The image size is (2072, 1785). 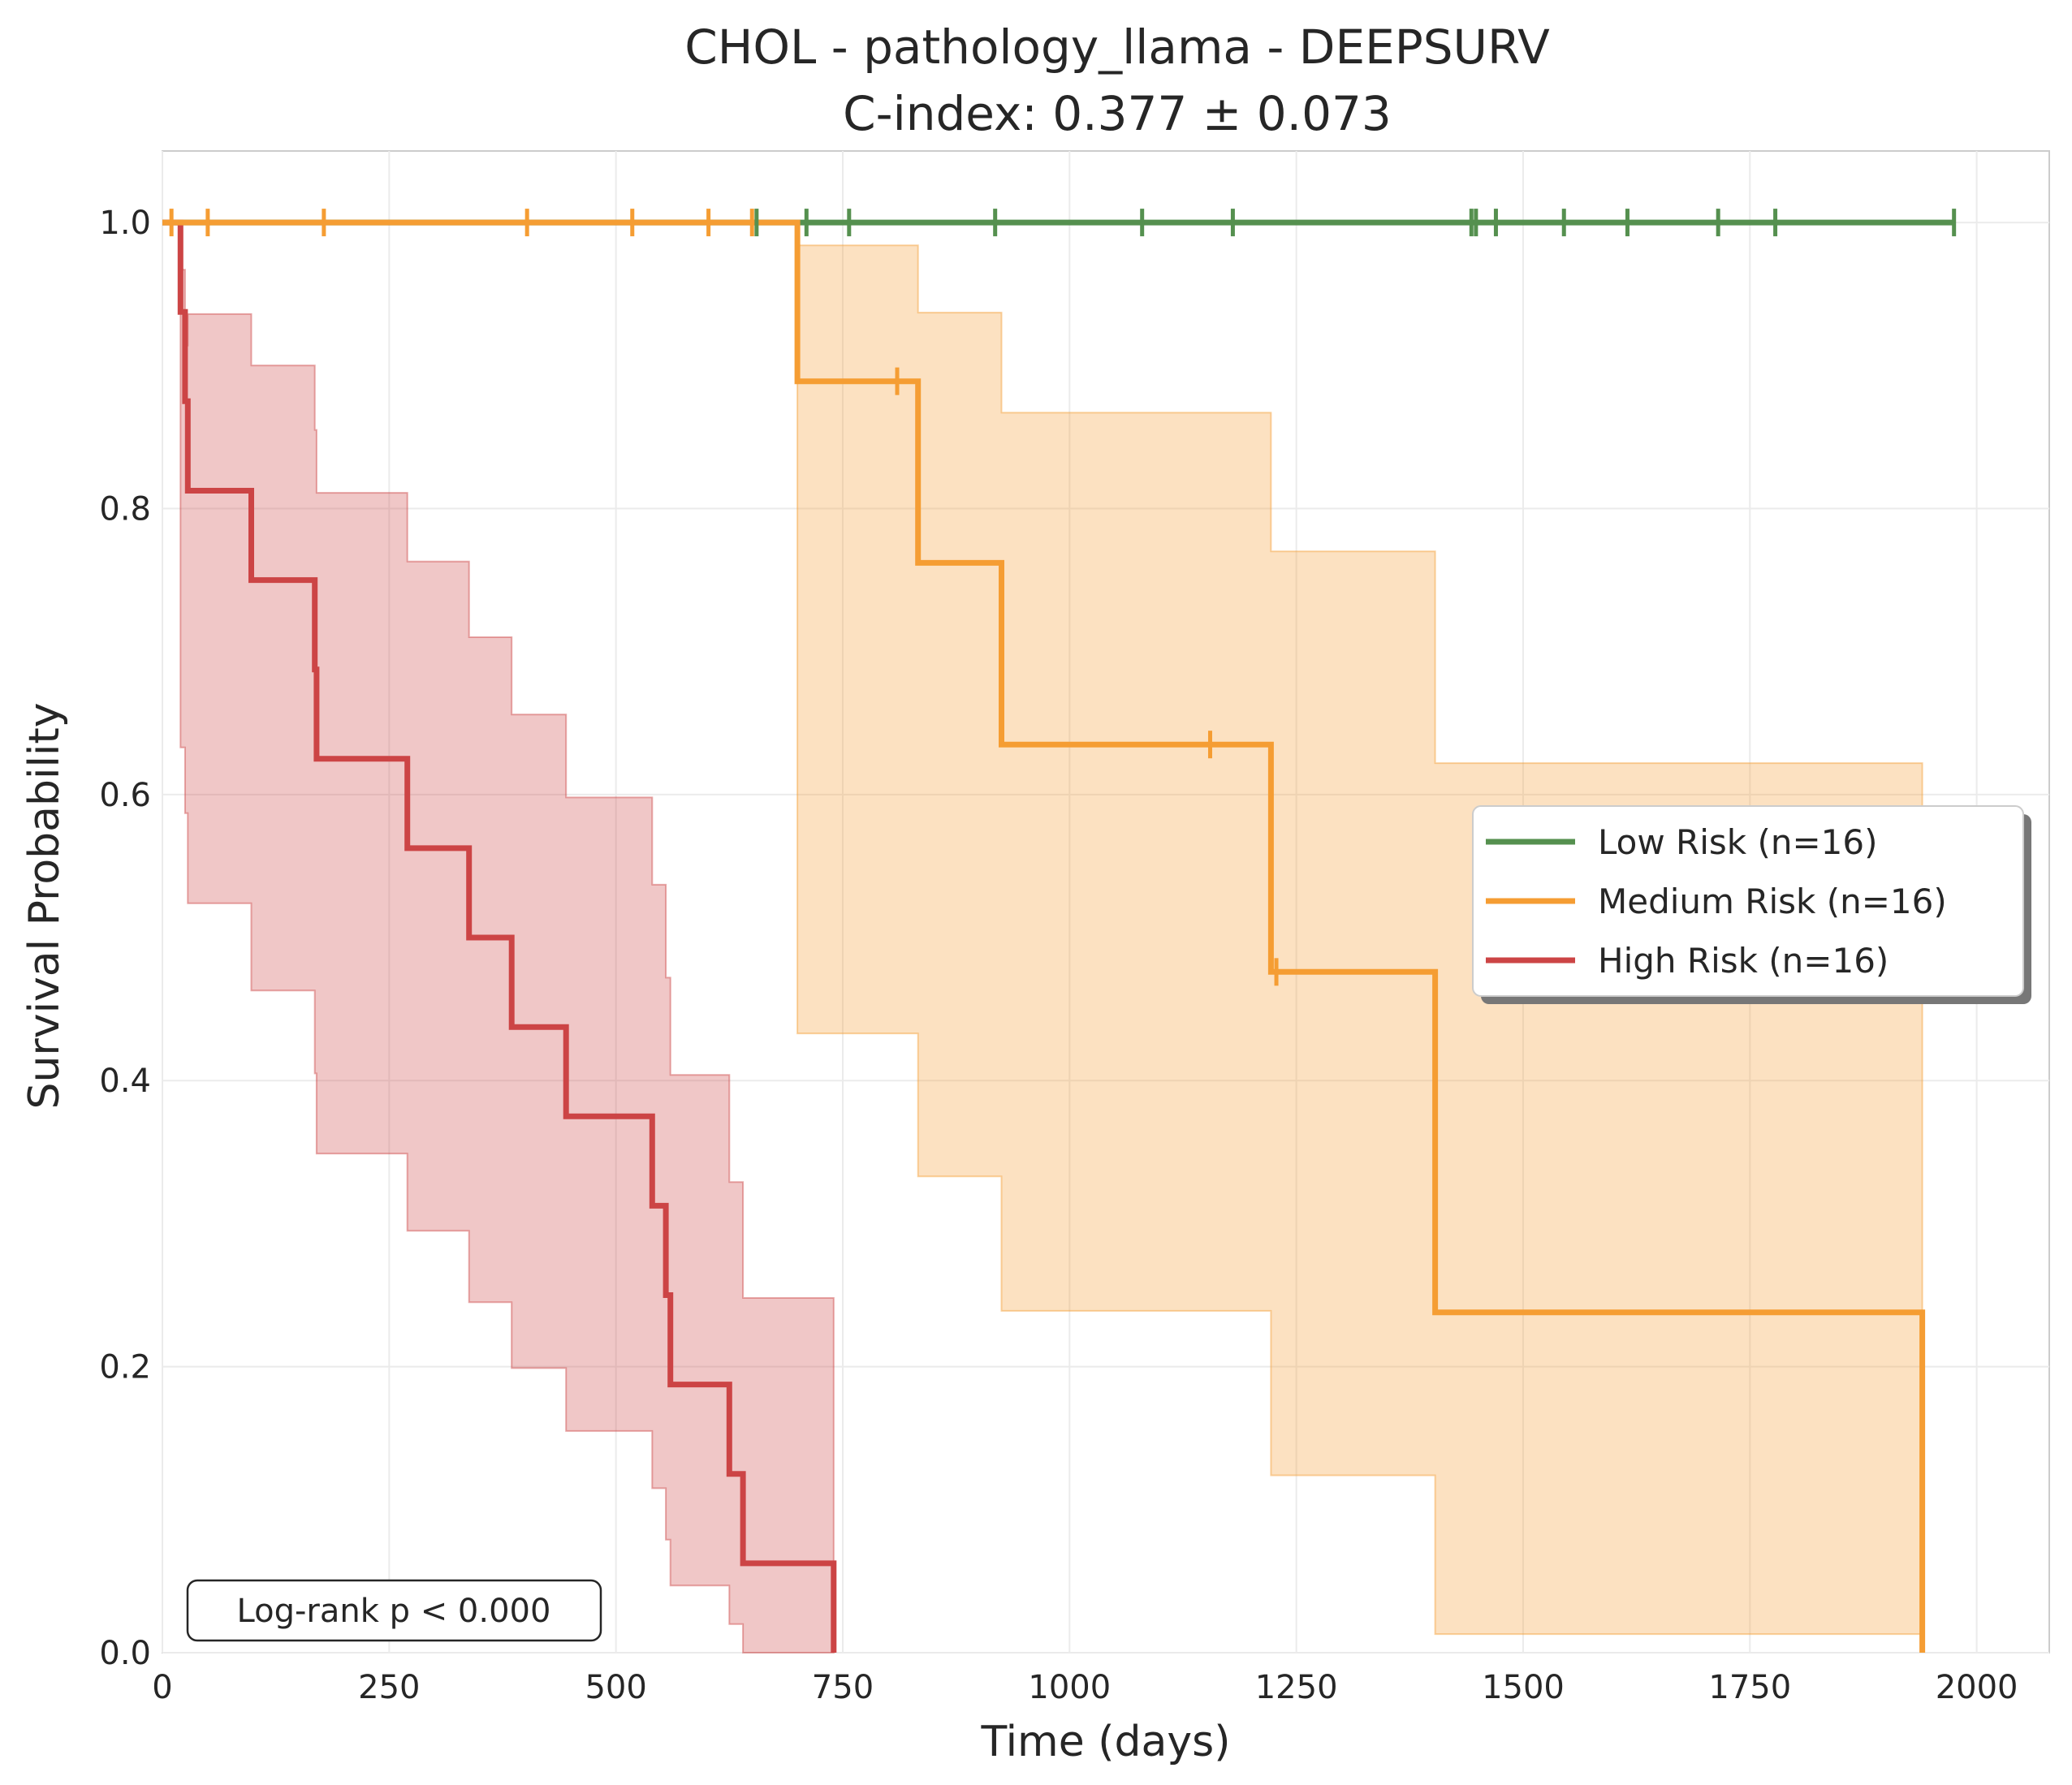 I want to click on x-tick-label: 500, so click(x=615, y=1688).